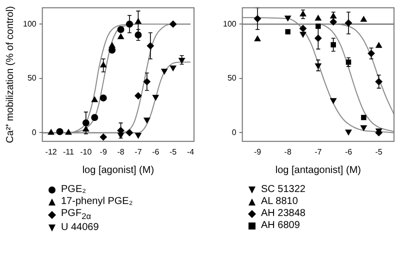  I want to click on x-tick-label: -10, so click(86, 151).